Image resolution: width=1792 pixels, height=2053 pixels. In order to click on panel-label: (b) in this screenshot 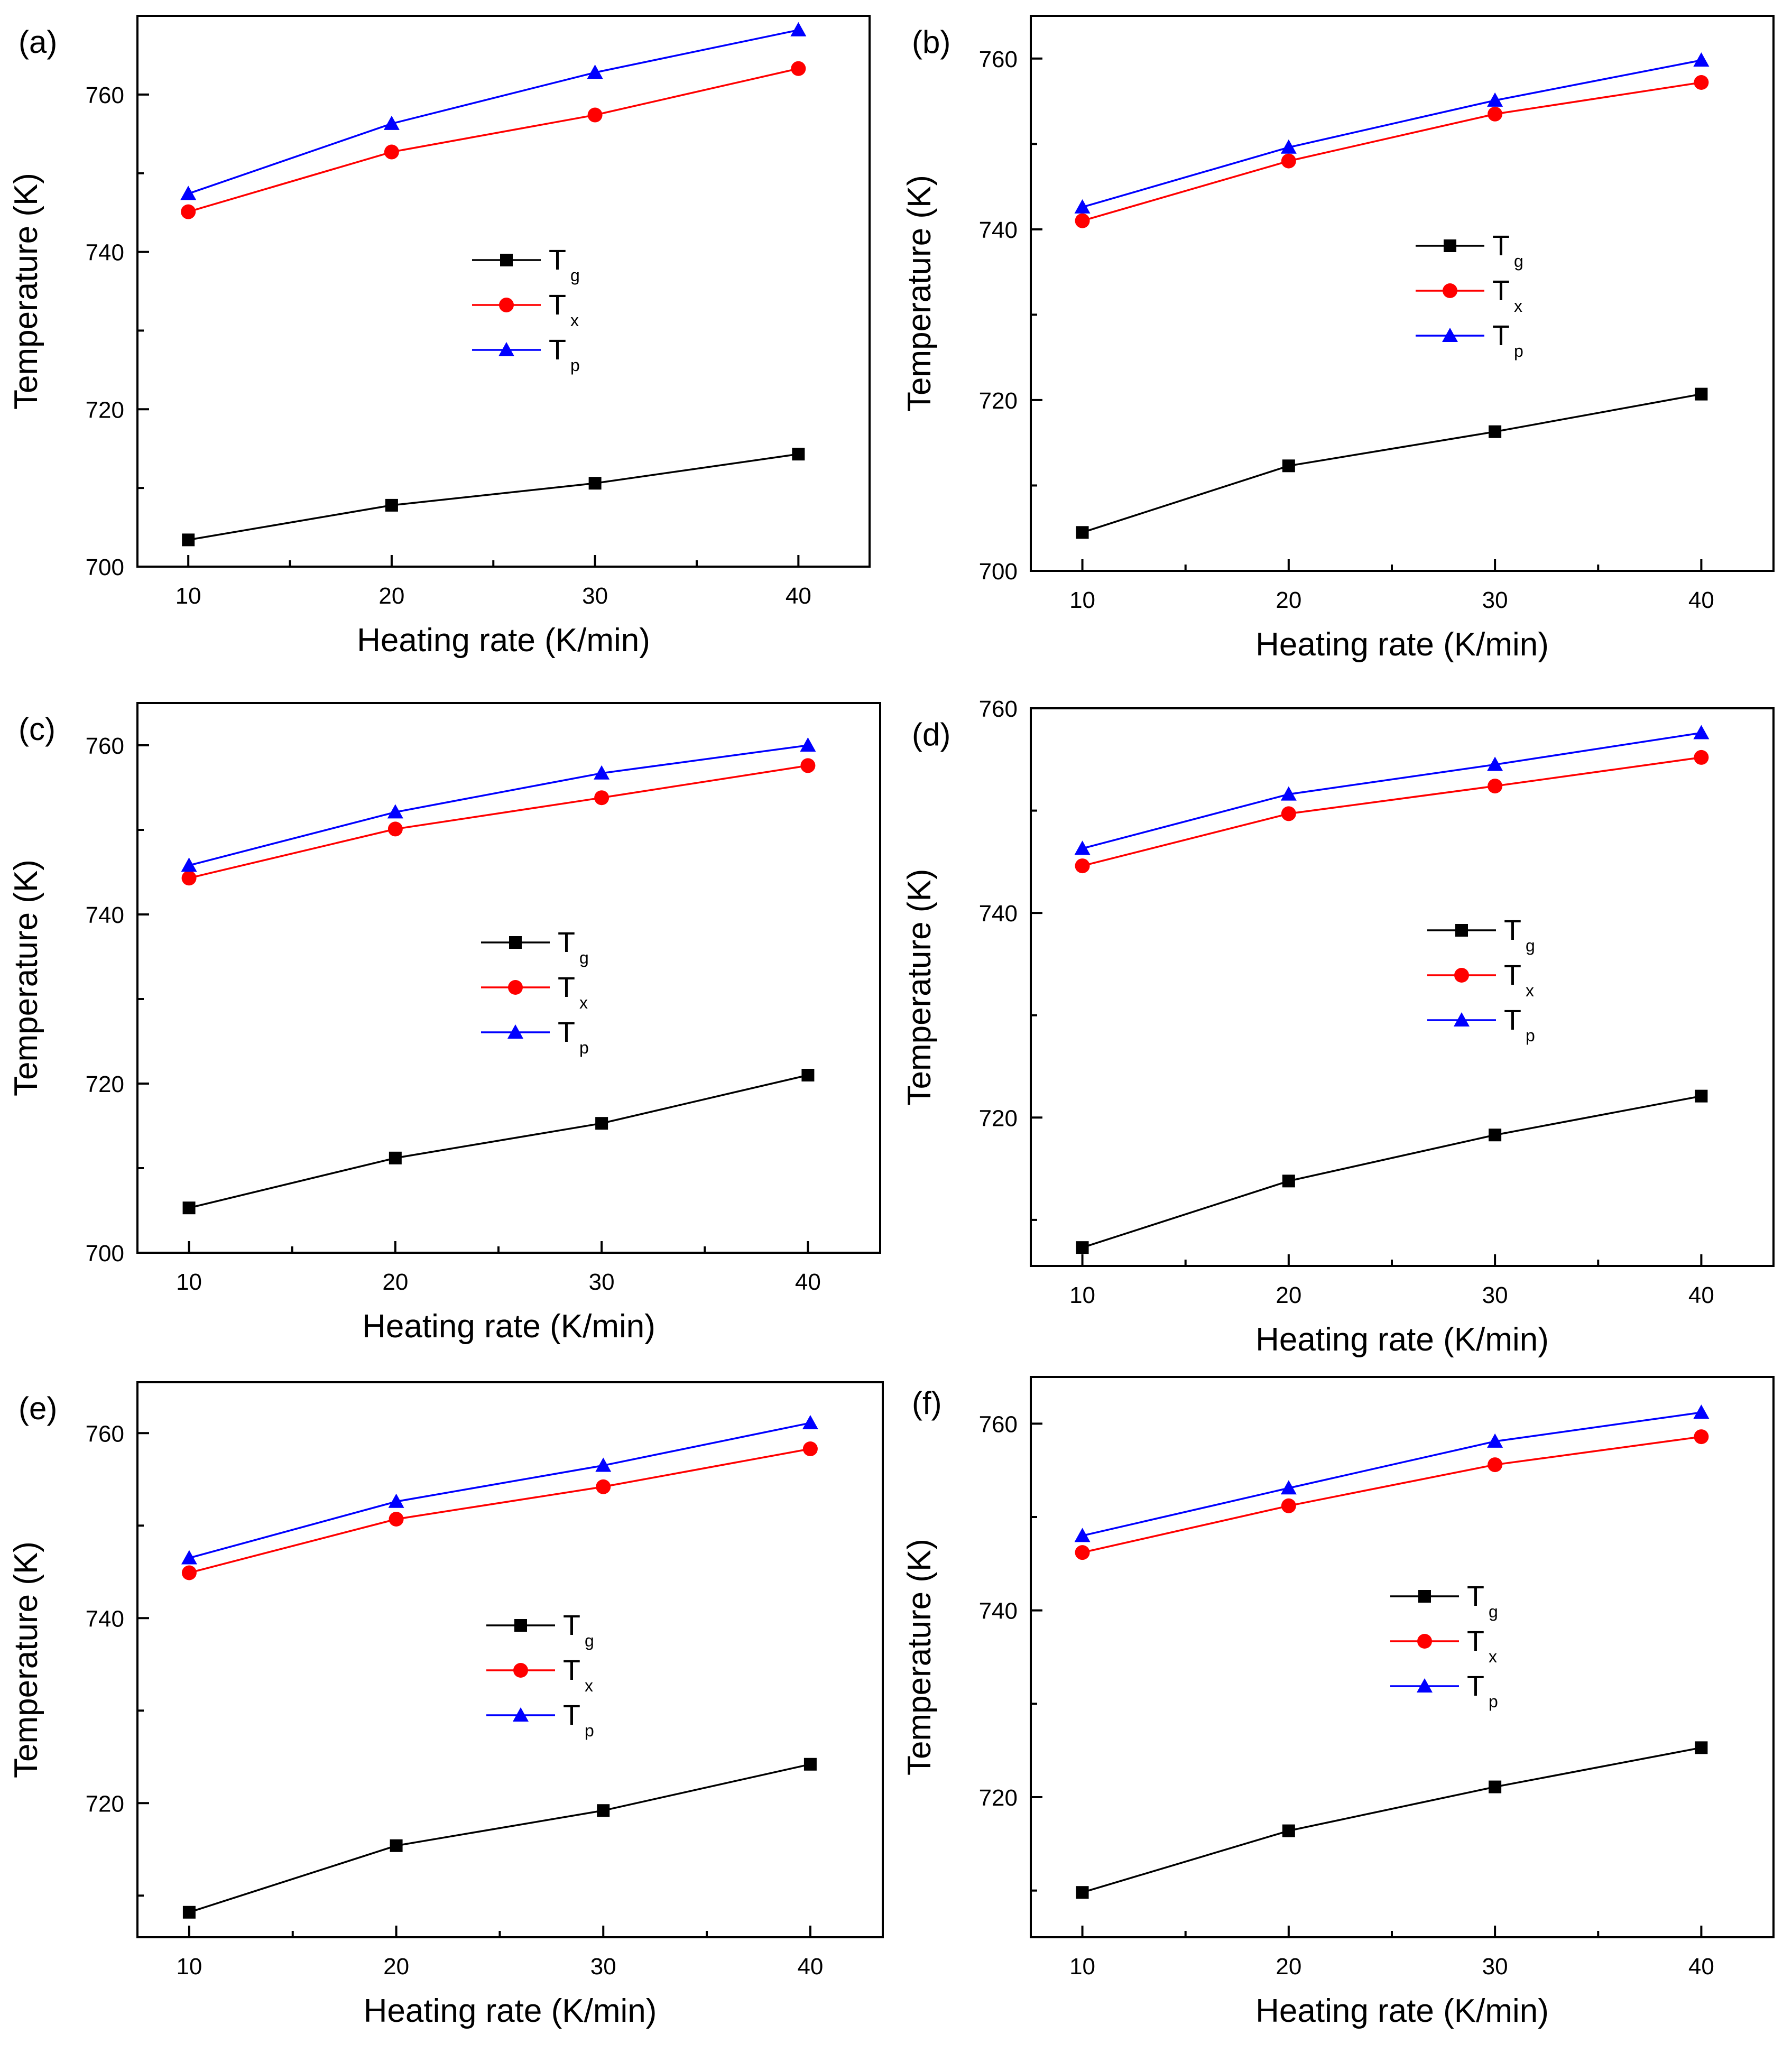, I will do `click(931, 42)`.